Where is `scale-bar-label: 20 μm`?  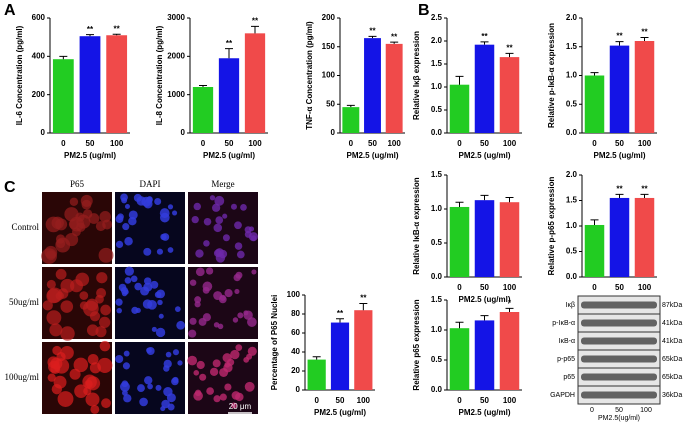
scale-bar-label: 20 μm is located at coordinates (240, 406).